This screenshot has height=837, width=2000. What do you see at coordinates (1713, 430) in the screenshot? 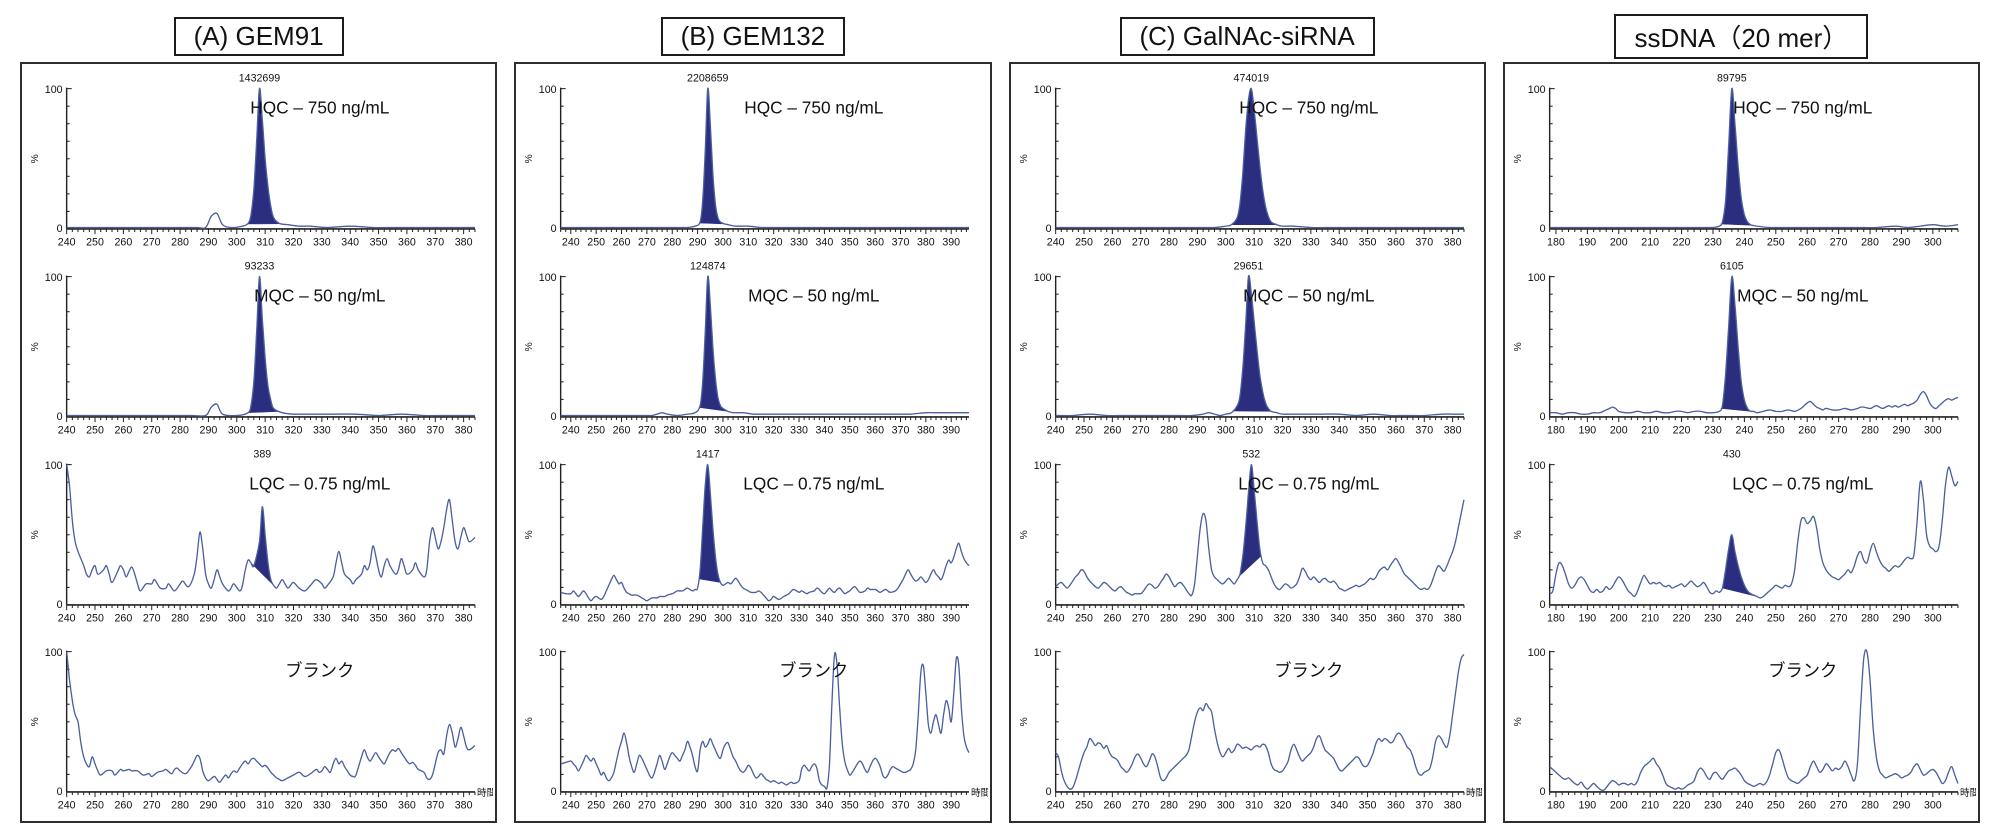
I see `x-tick-label: 230` at bounding box center [1713, 430].